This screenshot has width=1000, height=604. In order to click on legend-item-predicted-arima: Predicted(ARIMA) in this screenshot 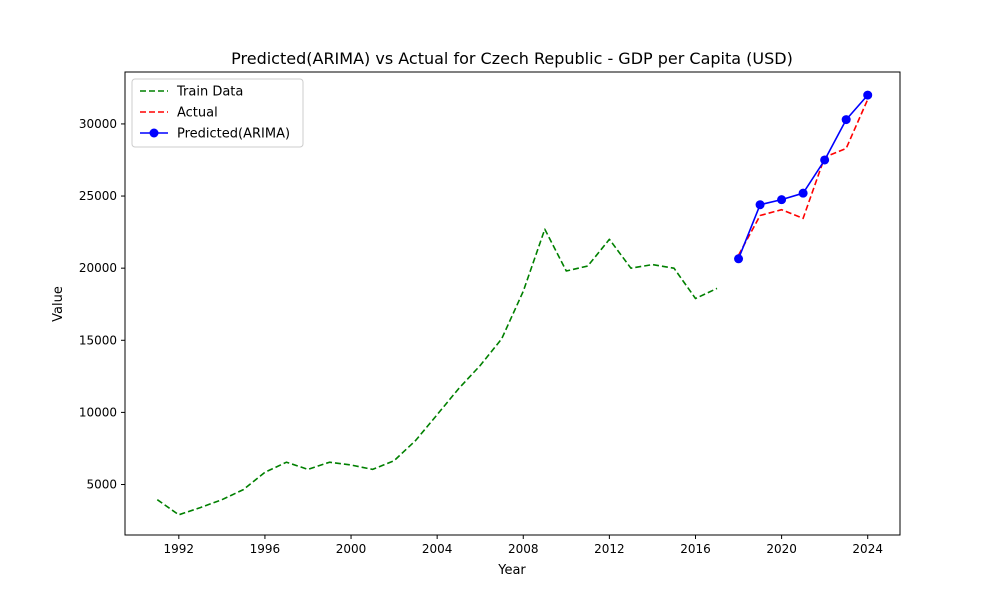, I will do `click(215, 134)`.